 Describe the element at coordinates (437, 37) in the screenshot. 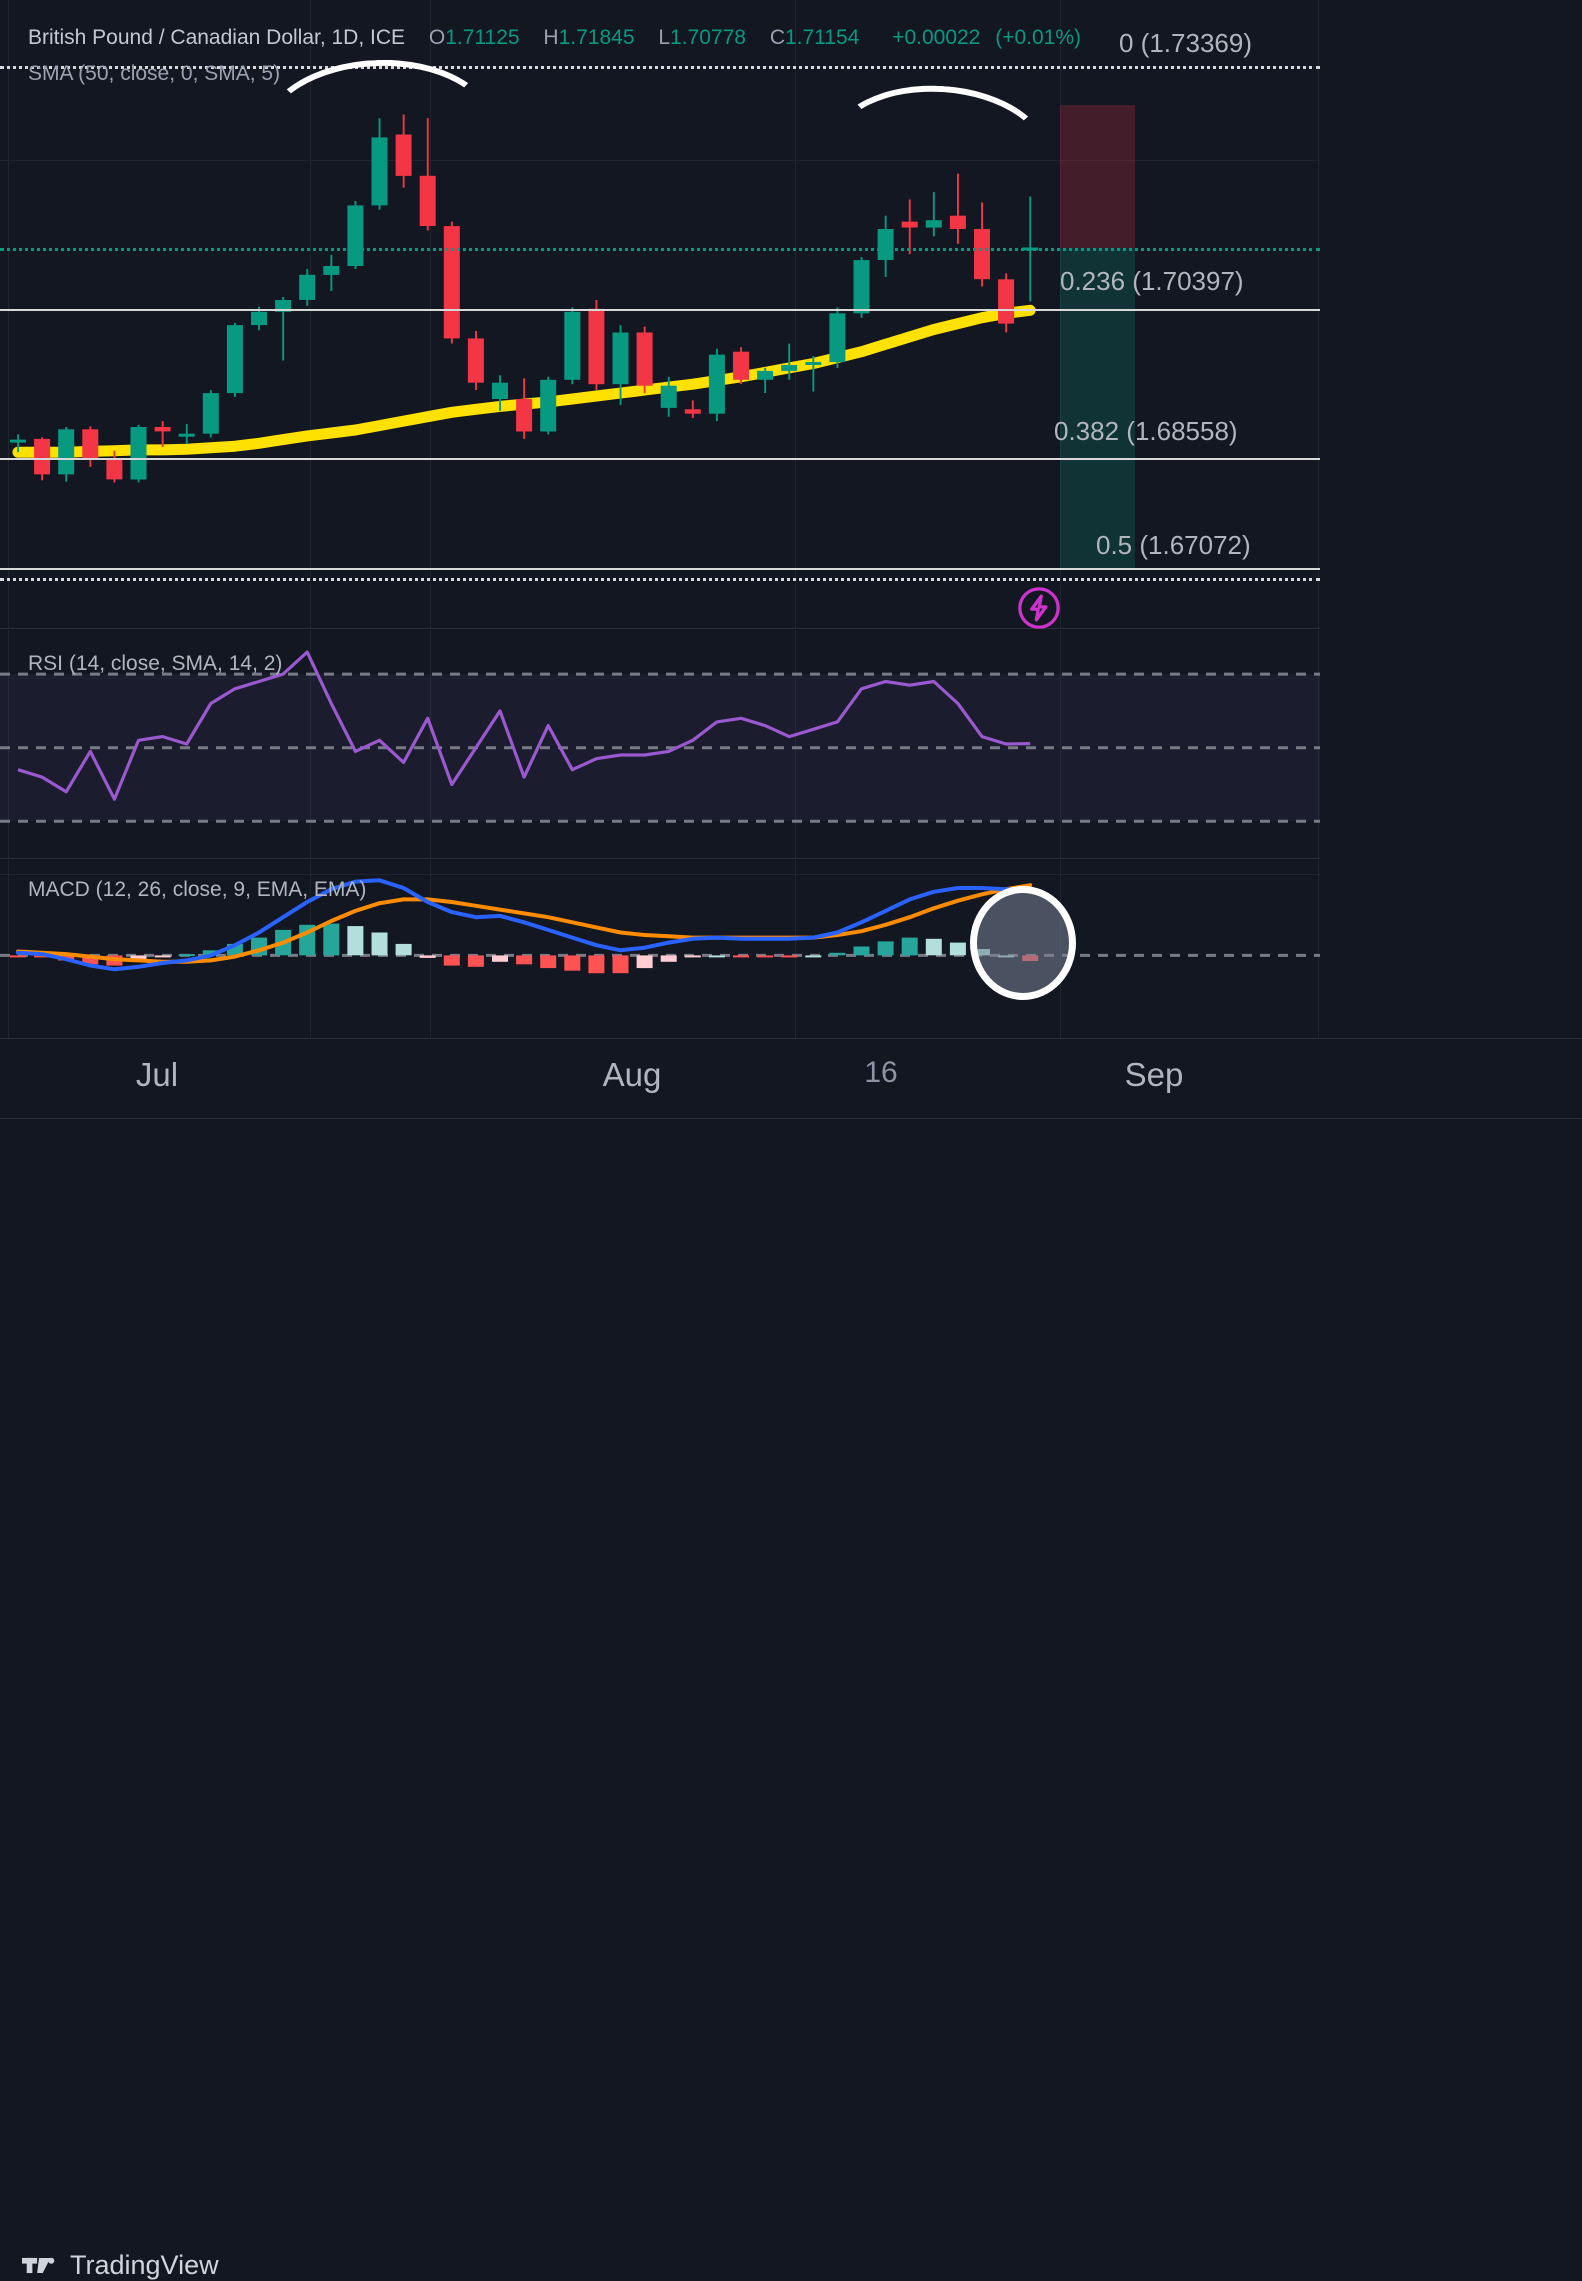

I see `open-label: O` at that location.